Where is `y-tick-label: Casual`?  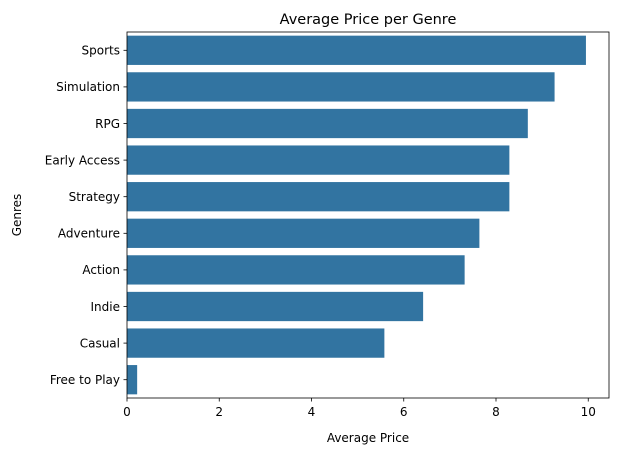 y-tick-label: Casual is located at coordinates (100, 343).